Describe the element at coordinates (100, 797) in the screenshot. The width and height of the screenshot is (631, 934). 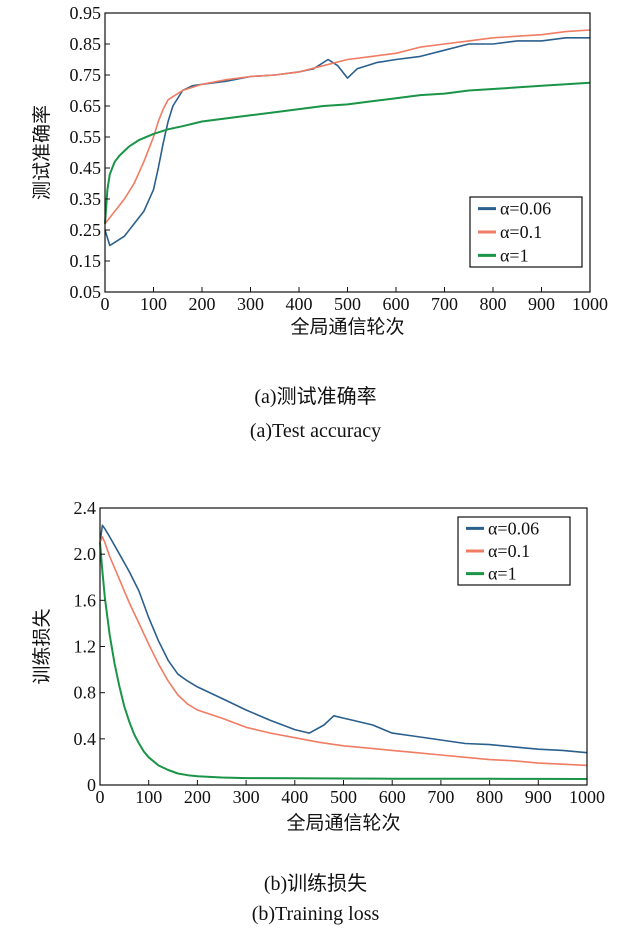
I see `chart-b-x-tick-label: 0` at that location.